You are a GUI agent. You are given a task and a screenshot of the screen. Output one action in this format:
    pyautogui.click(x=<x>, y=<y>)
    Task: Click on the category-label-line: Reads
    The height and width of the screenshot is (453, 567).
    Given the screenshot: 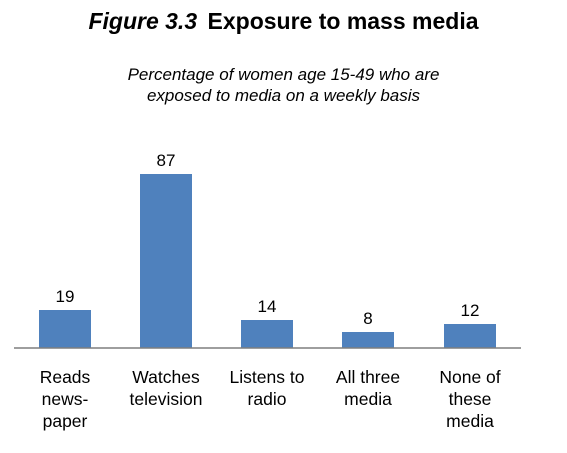 What is the action you would take?
    pyautogui.click(x=65, y=377)
    